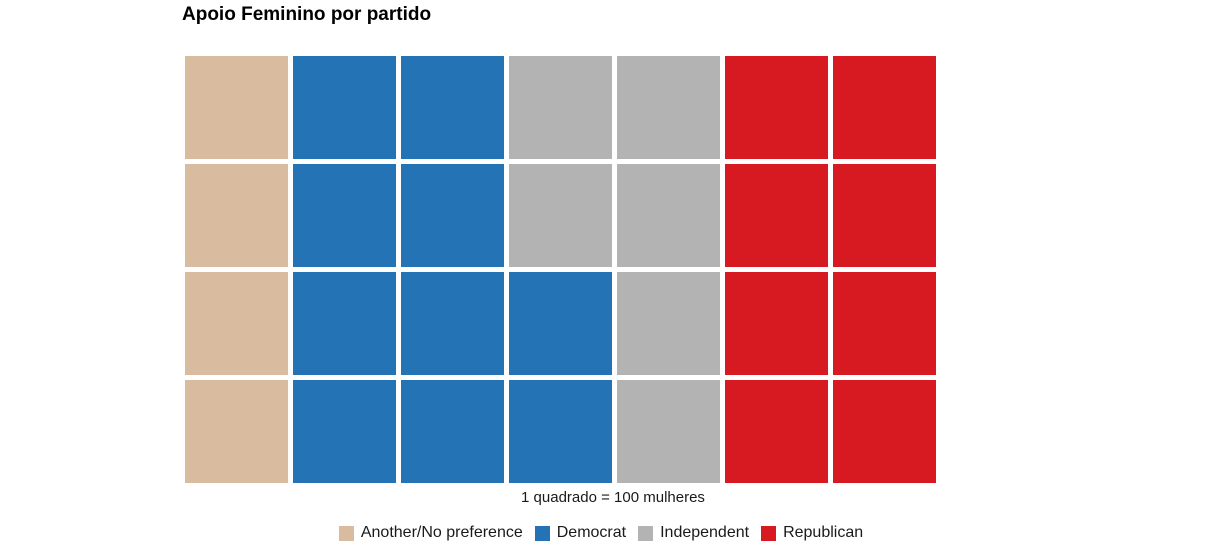  What do you see at coordinates (613, 497) in the screenshot?
I see `chart-caption: 1 quadrado = 100 mulheres` at bounding box center [613, 497].